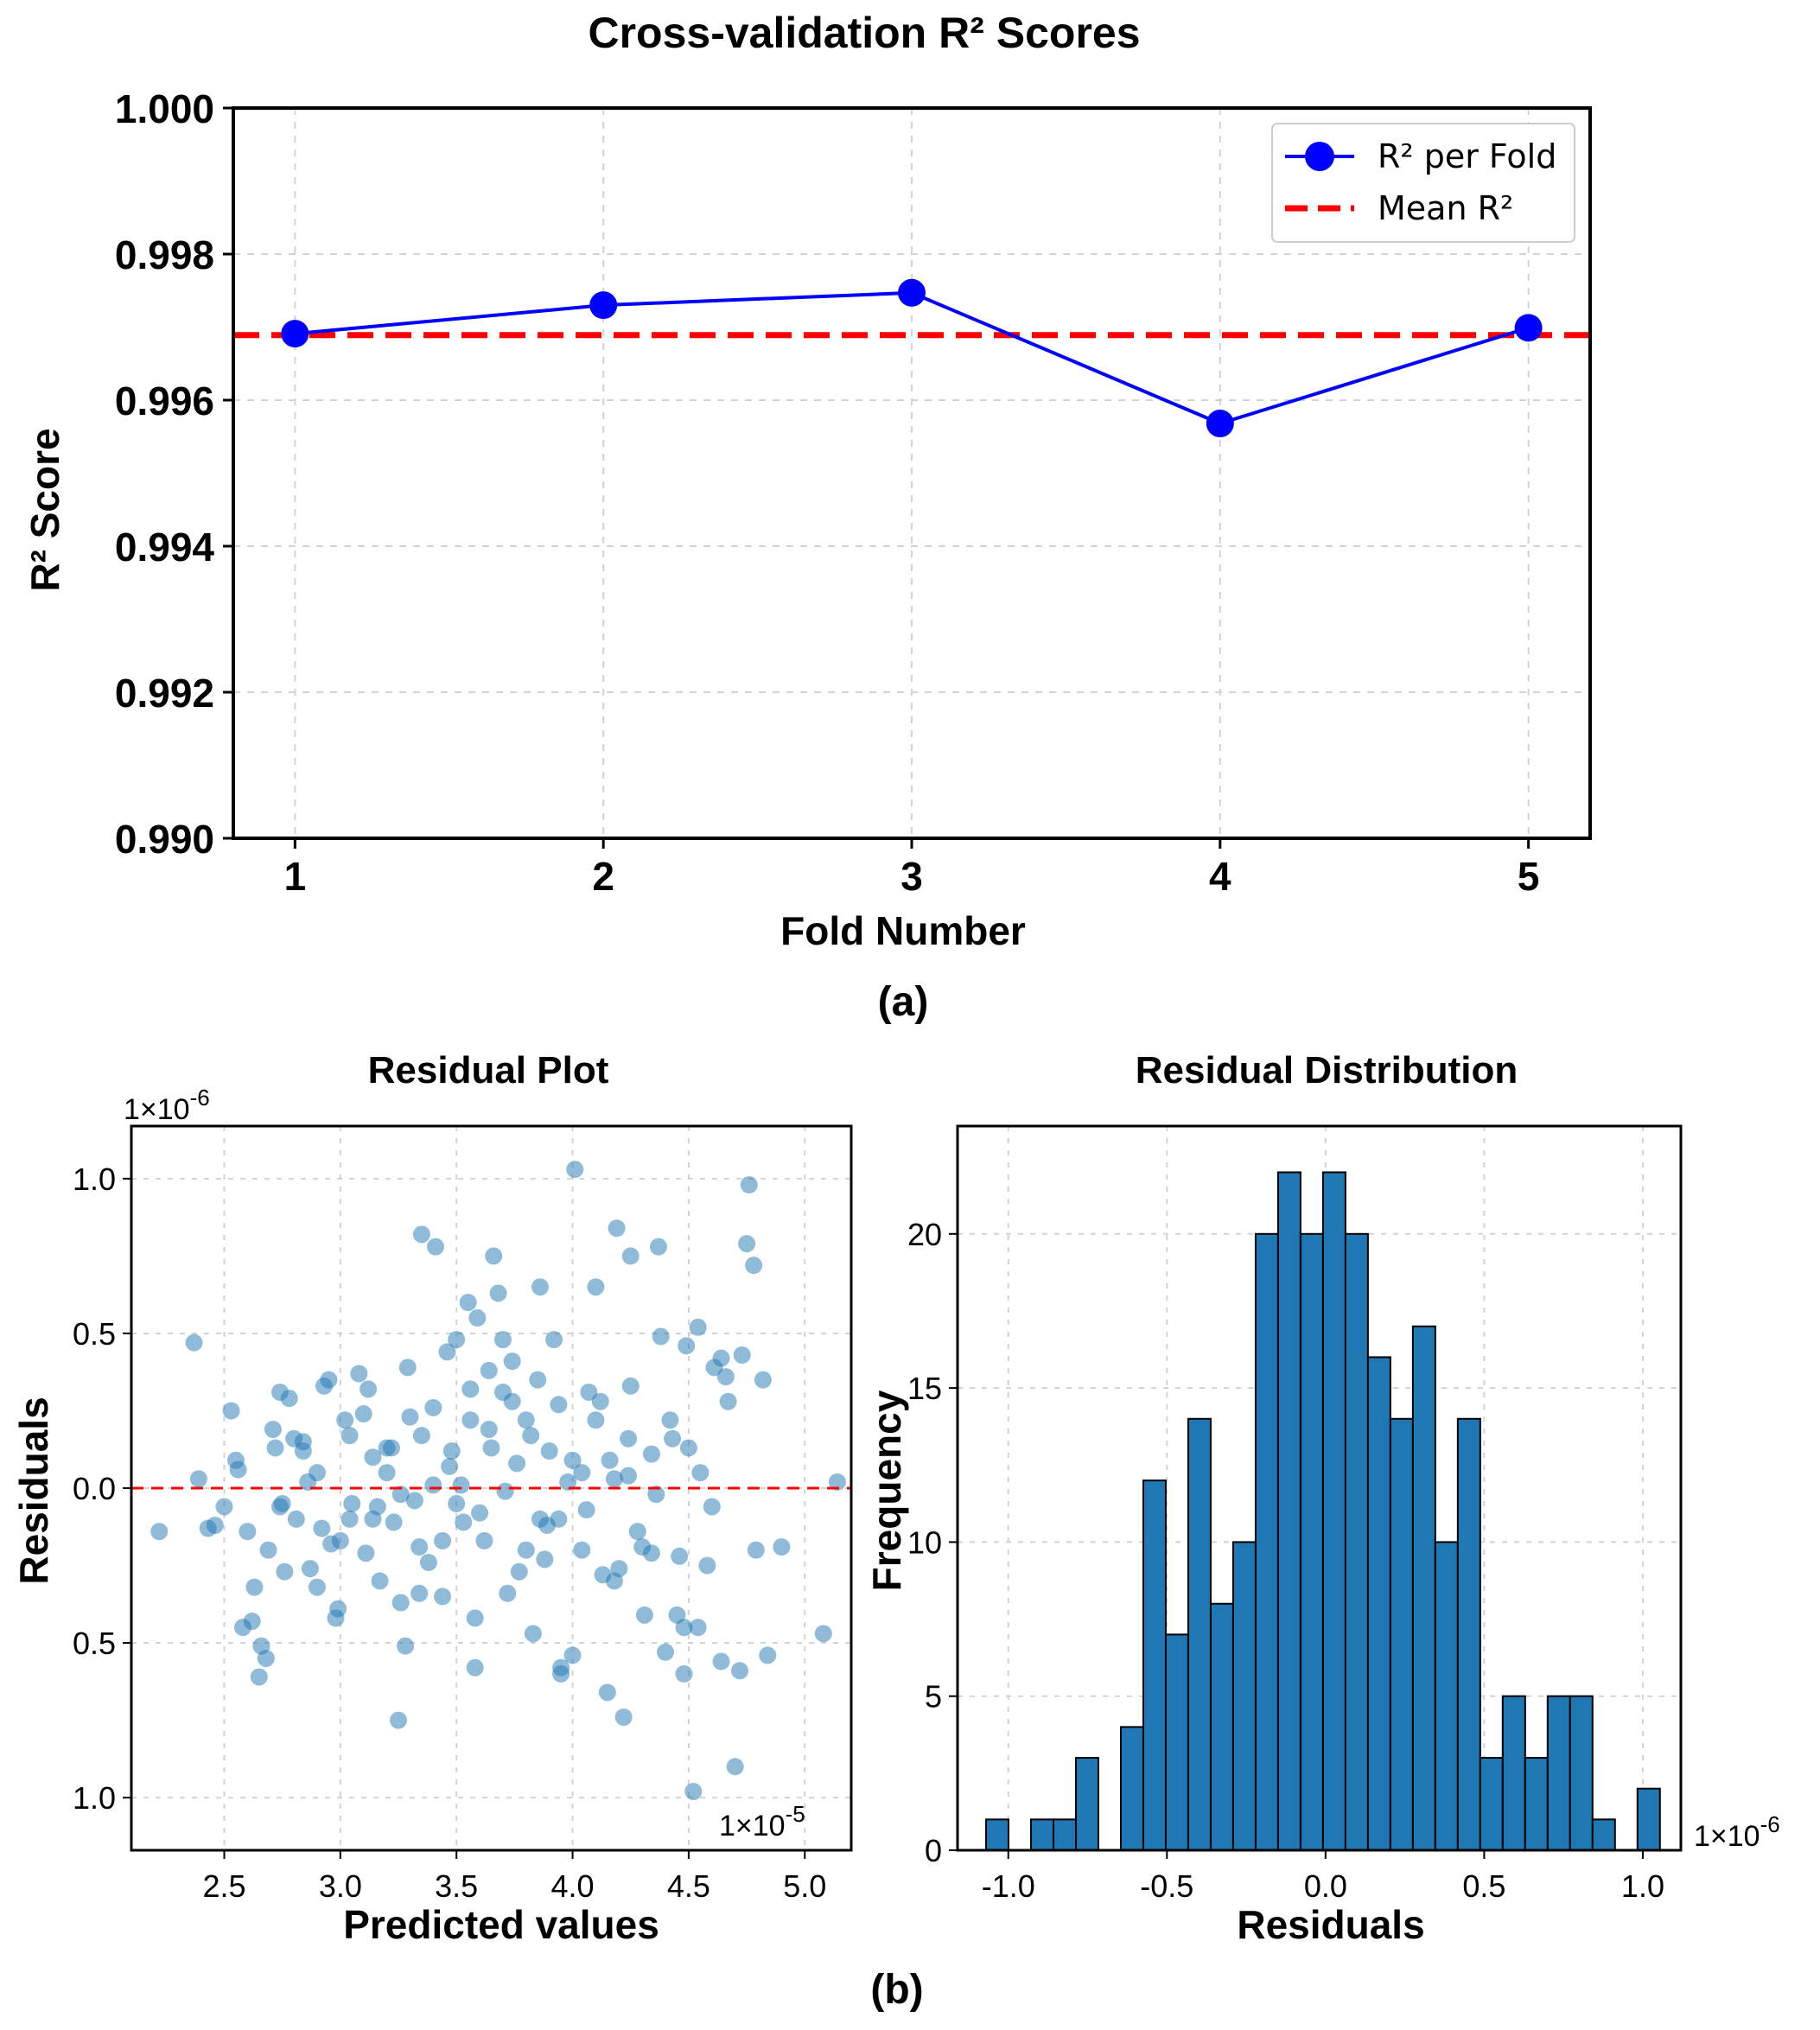 This screenshot has height=2030, width=1820. Describe the element at coordinates (897, 1990) in the screenshot. I see `panel-b-label: (b)` at that location.